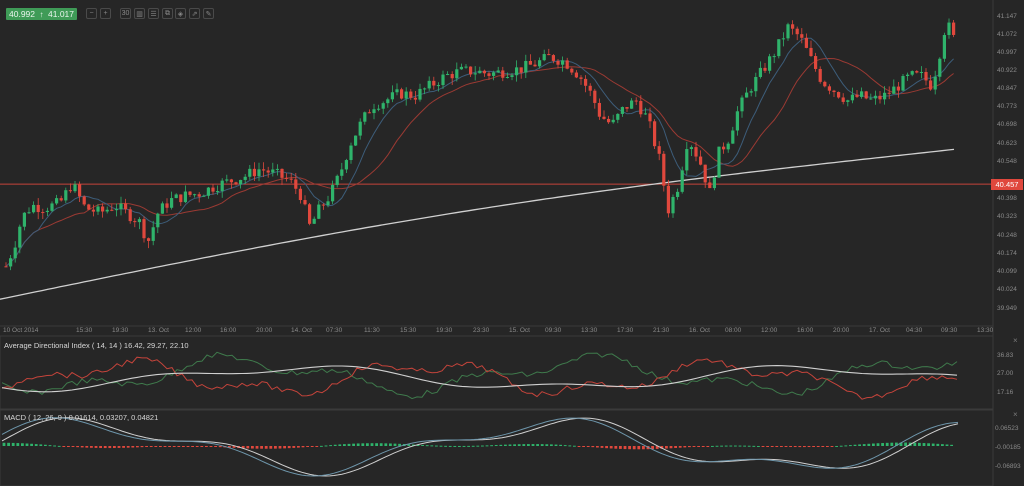 The image size is (1024, 486). What do you see at coordinates (1015, 340) in the screenshot?
I see `adx-close-icon: ×` at bounding box center [1015, 340].